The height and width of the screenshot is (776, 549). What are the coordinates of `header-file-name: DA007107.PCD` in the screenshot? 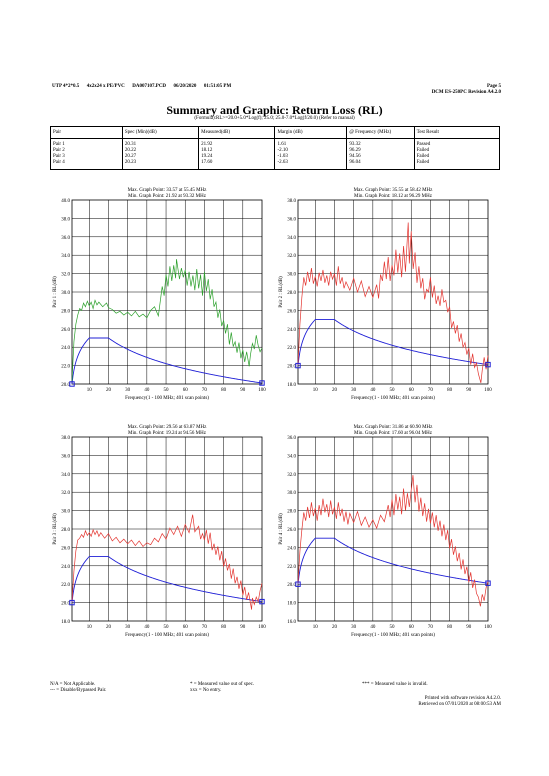 It's located at (149, 86).